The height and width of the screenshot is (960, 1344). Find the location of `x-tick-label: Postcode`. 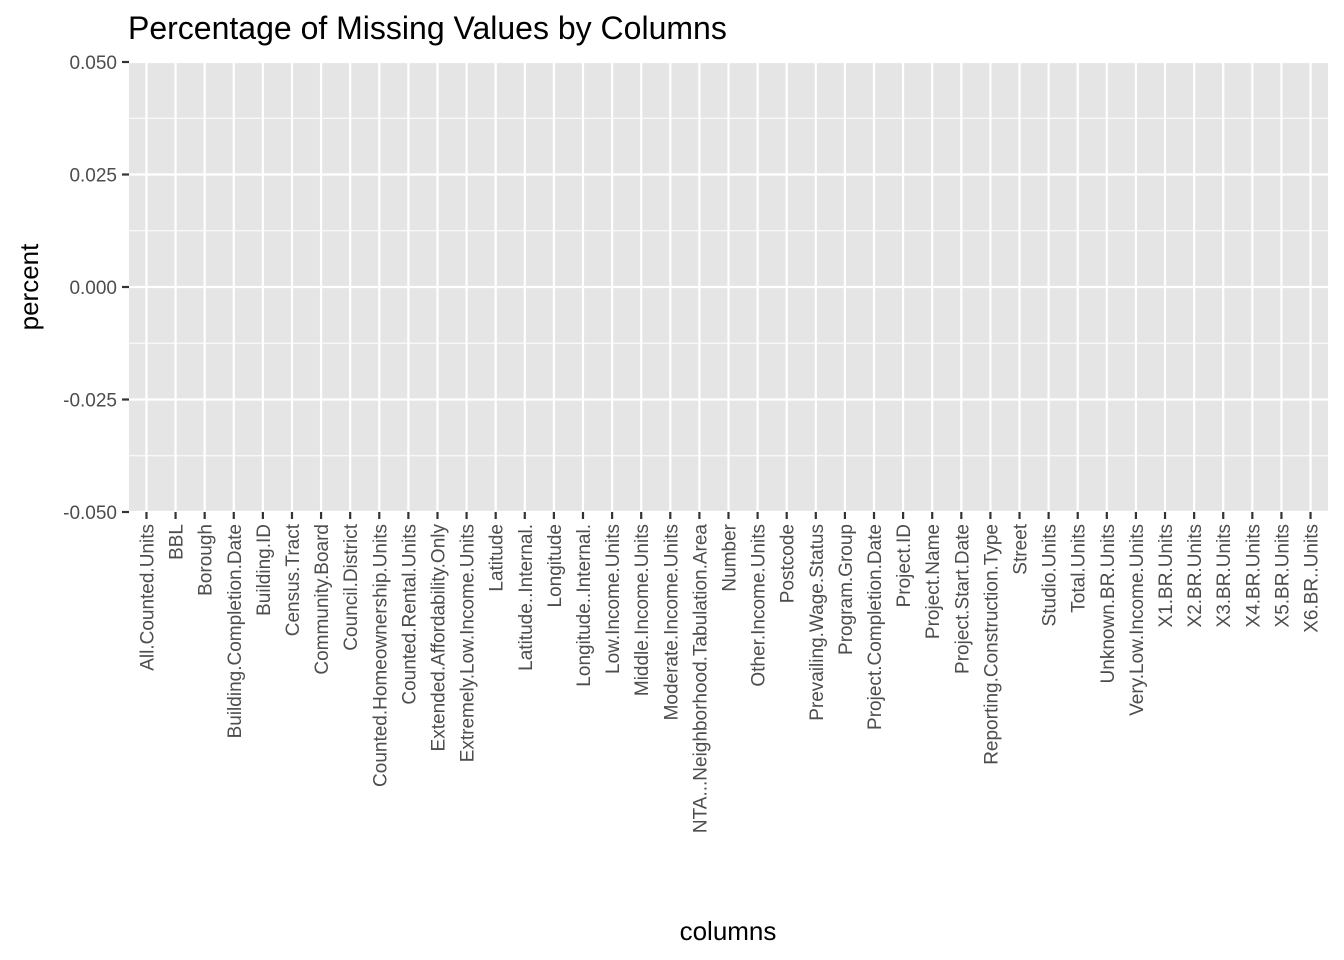

x-tick-label: Postcode is located at coordinates (788, 563).